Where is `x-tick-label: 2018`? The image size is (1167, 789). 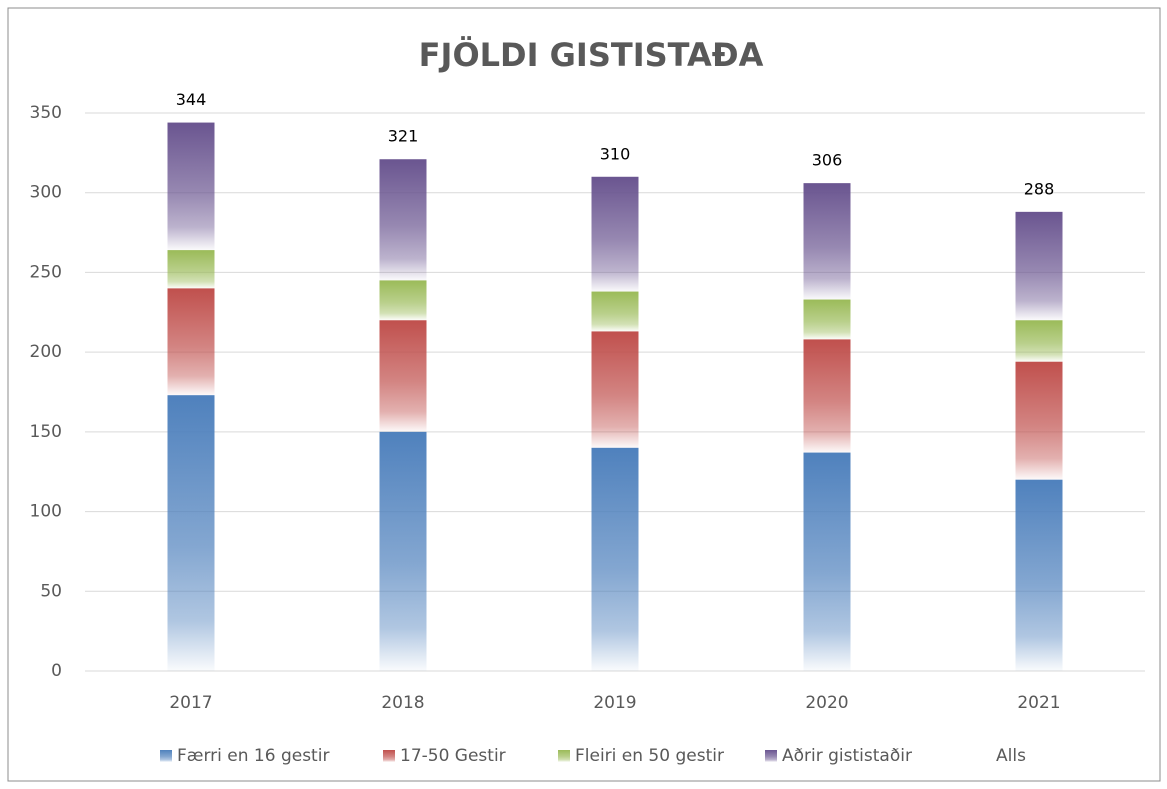
x-tick-label: 2018 is located at coordinates (402, 703).